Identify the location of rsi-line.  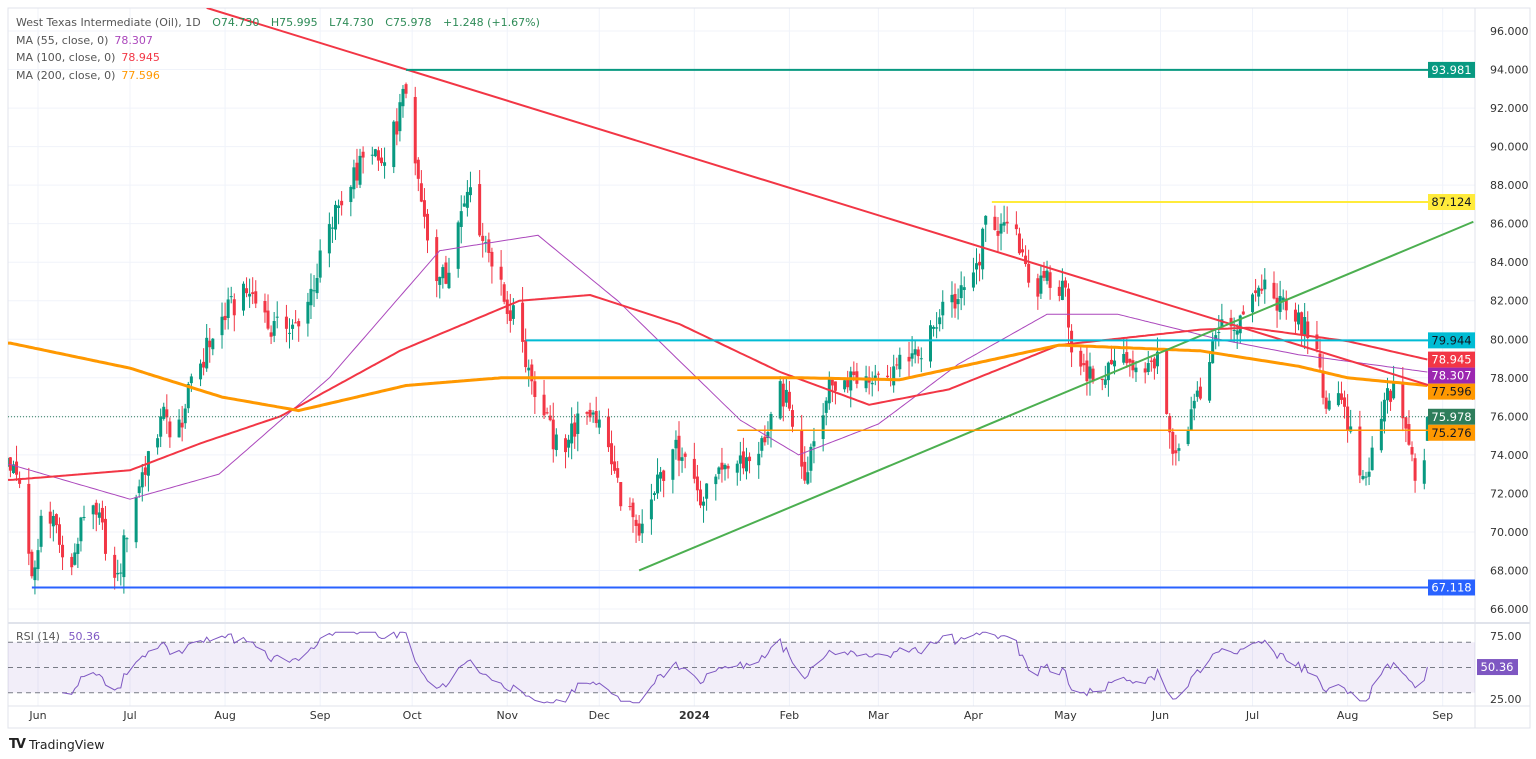
(745, 667).